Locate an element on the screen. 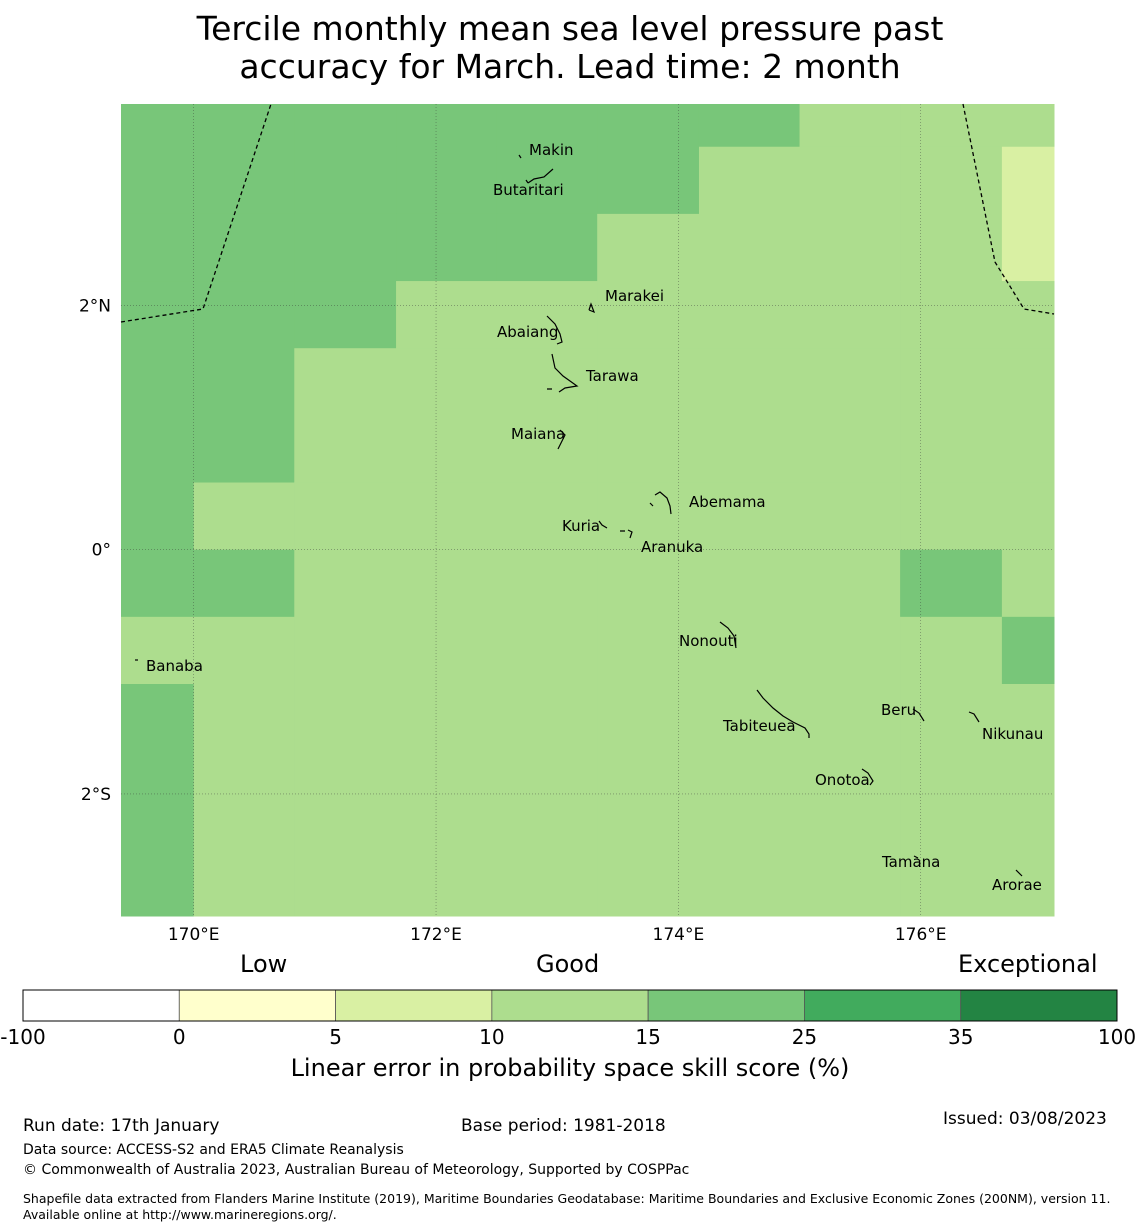 The width and height of the screenshot is (1140, 1230). run-date: Run date: 17th January is located at coordinates (121, 1126).